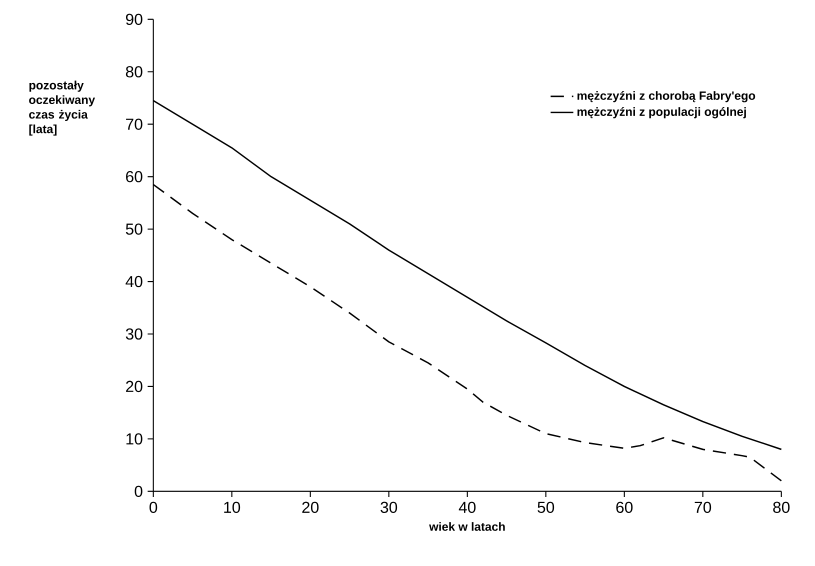 The image size is (815, 566). Describe the element at coordinates (467, 507) in the screenshot. I see `x-tick-label: 40` at that location.